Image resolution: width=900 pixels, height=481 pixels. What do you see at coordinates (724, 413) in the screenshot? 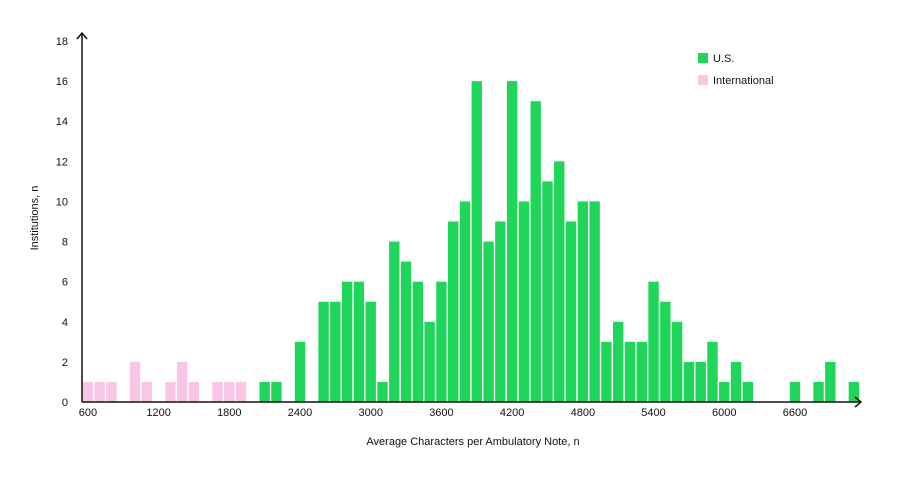
I see `x-tick-label: 6000` at bounding box center [724, 413].